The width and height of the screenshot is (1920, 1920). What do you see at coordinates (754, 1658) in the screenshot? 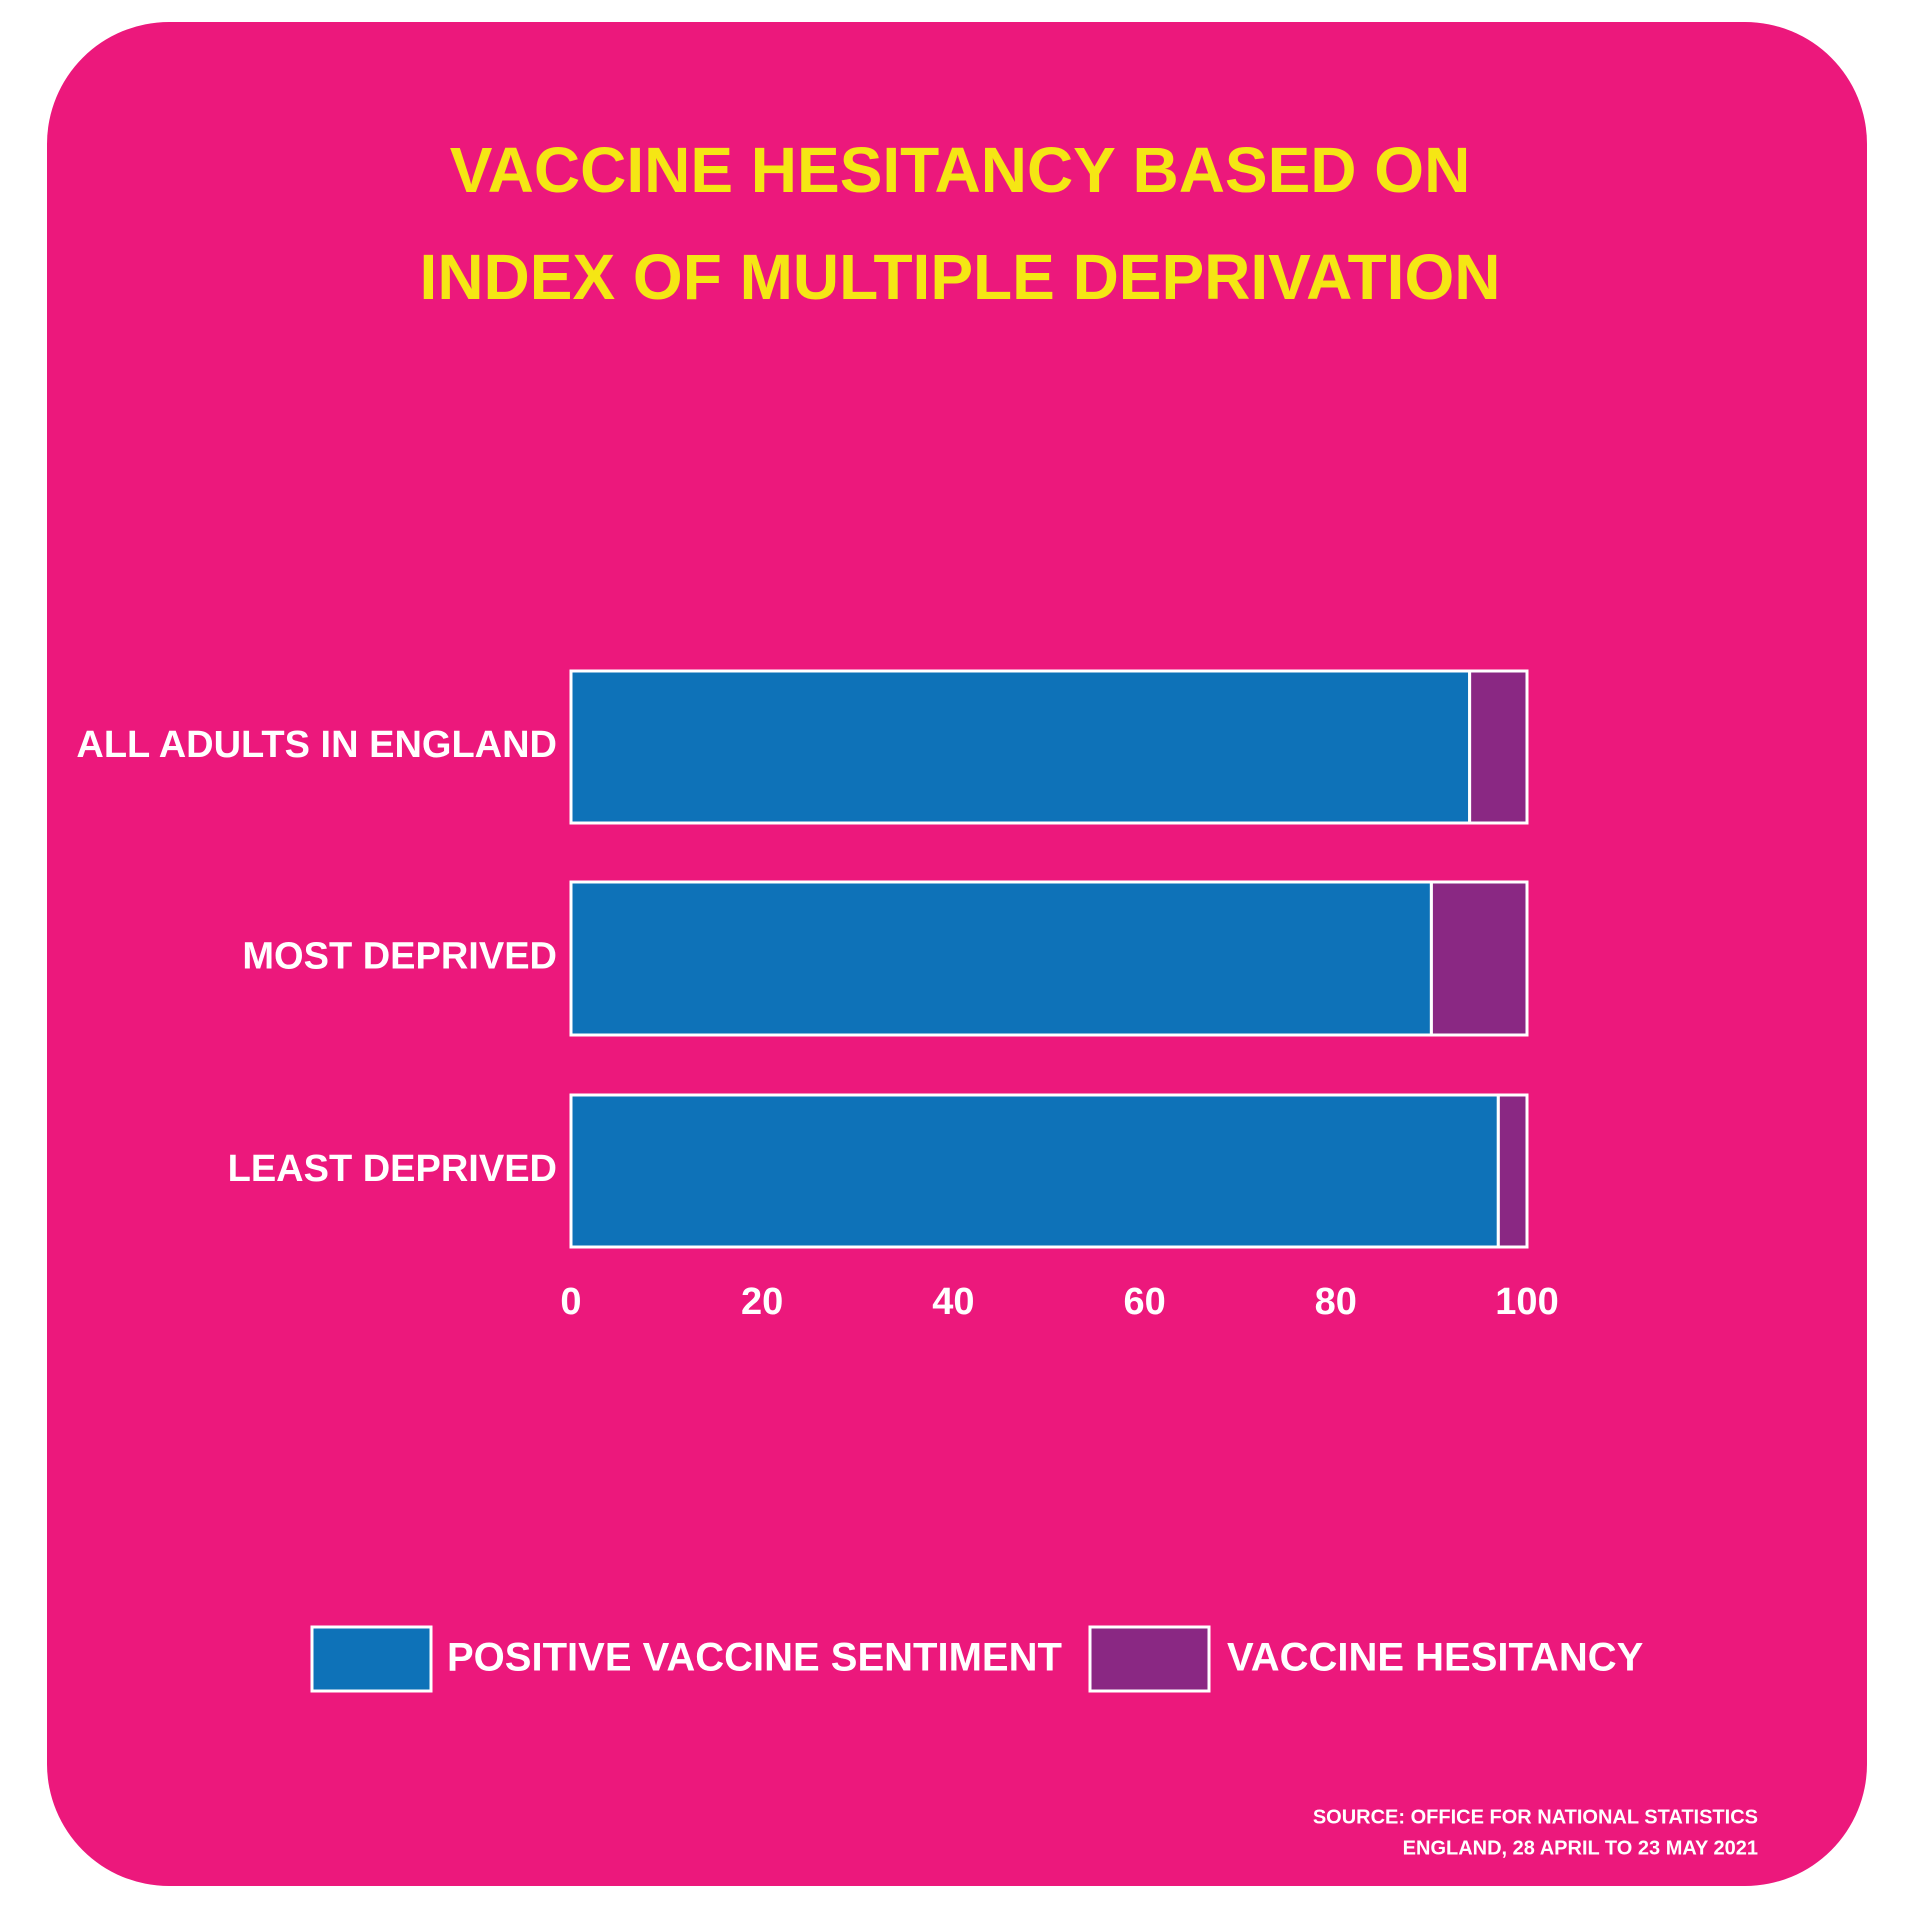
I see `legend-label: POSITIVE VACCINE SENTIMENT` at bounding box center [754, 1658].